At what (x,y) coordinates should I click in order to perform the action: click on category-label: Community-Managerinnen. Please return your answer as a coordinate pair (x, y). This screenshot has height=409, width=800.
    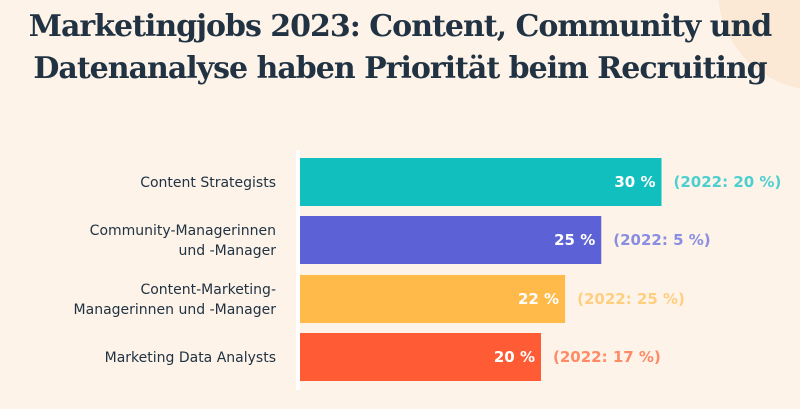
    Looking at the image, I should click on (183, 231).